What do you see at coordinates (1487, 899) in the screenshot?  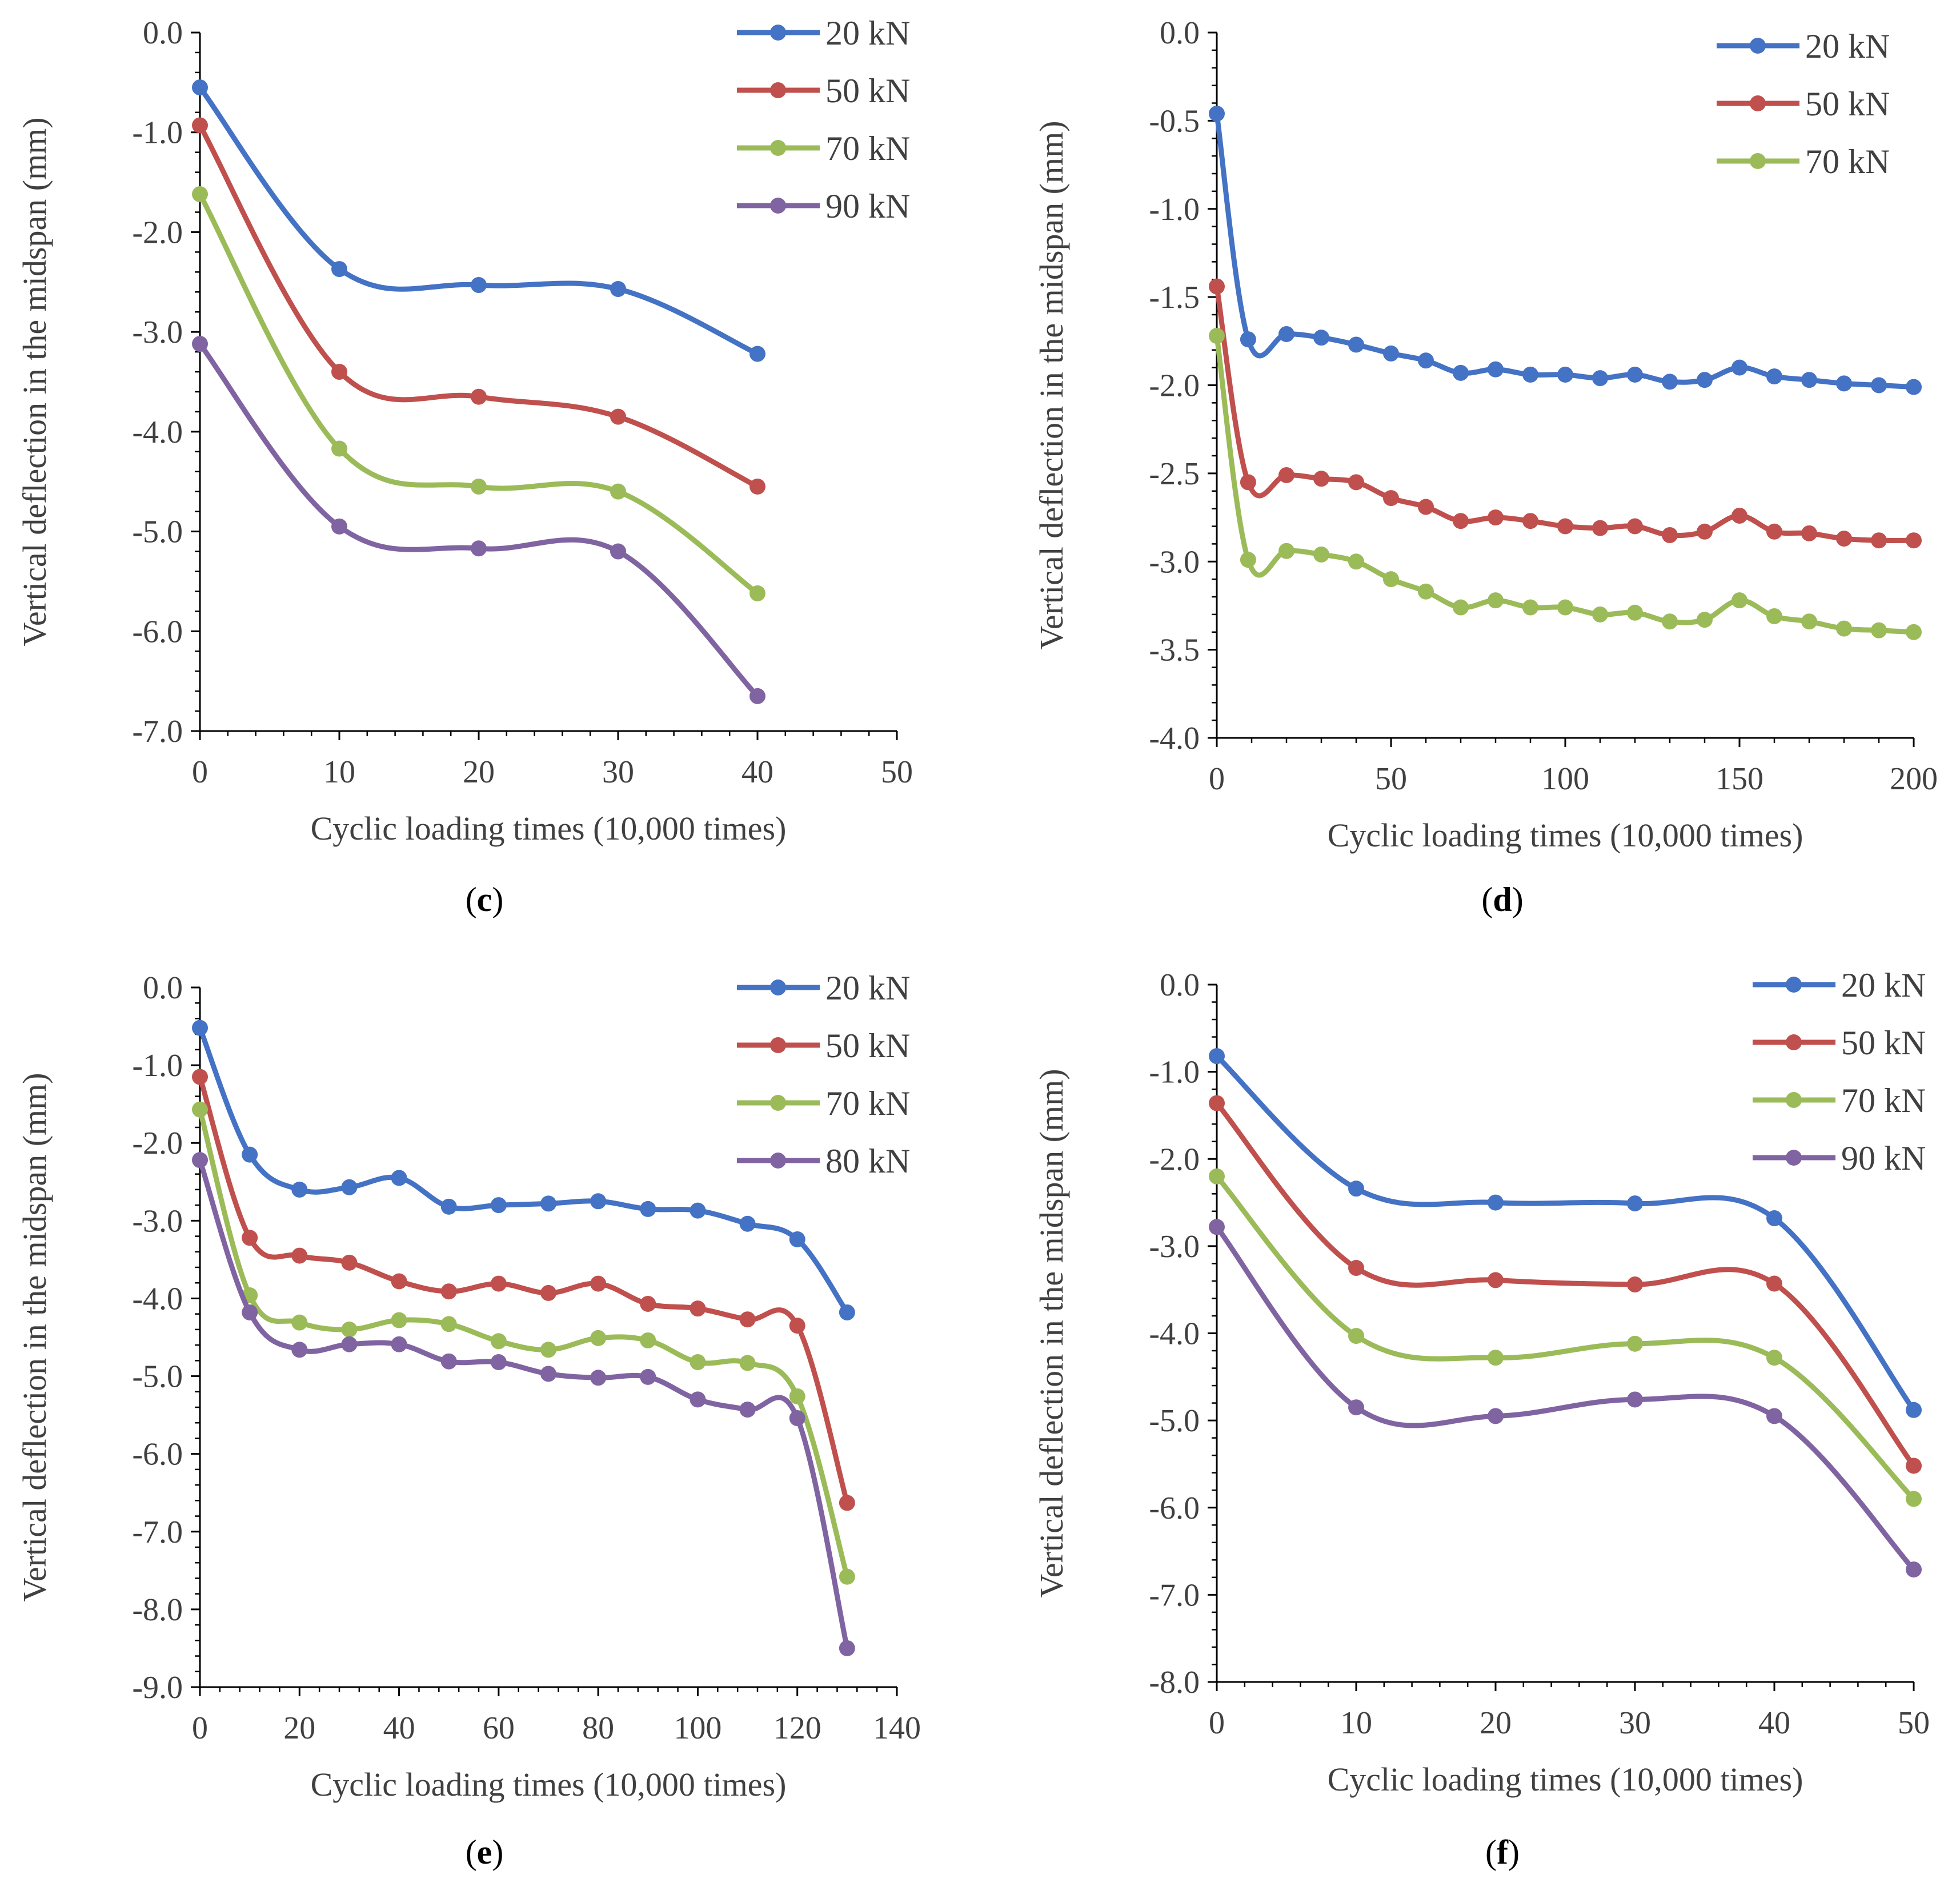 I see `caption-open-paren: (` at bounding box center [1487, 899].